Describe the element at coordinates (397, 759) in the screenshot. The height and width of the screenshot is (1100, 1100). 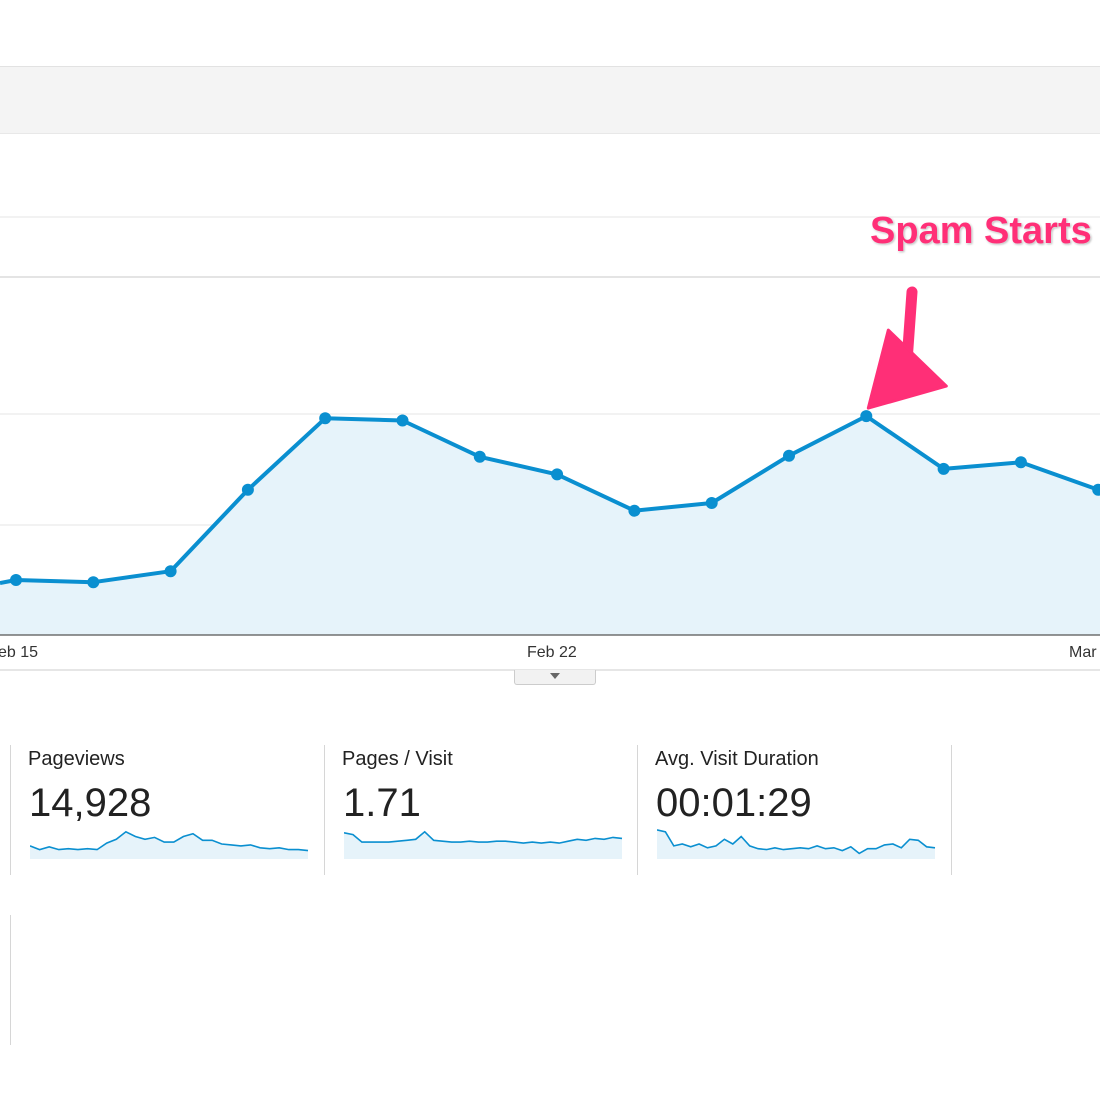
I see `metric-label: Pages / Visit` at that location.